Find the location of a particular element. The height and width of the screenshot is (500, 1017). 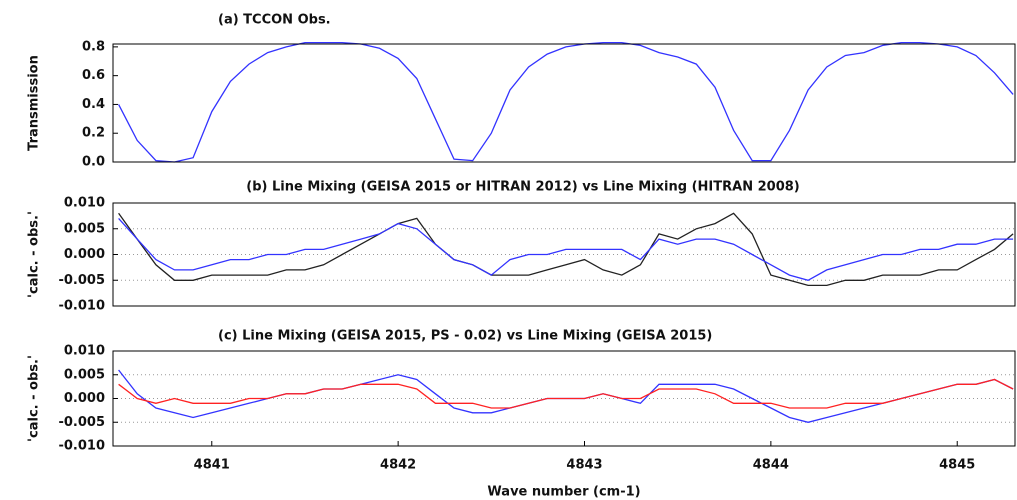

y-tick-label: 0.2 is located at coordinates (93, 133).